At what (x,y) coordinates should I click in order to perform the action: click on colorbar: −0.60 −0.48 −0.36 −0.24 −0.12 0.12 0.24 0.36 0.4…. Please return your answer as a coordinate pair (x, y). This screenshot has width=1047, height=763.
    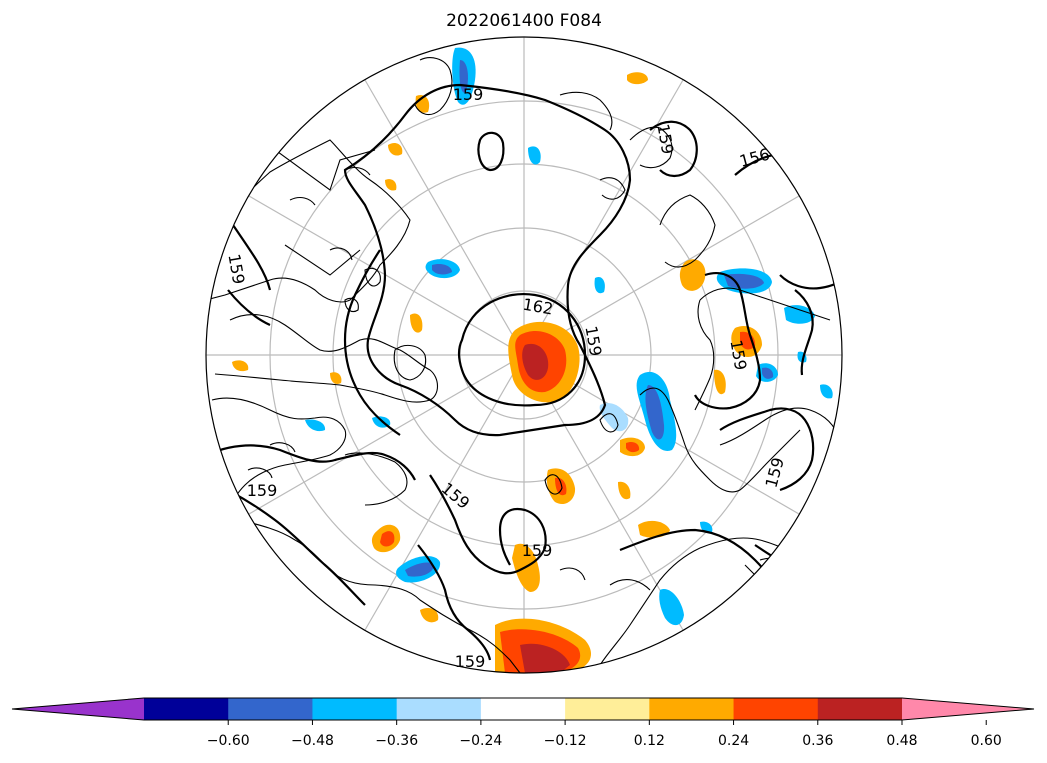
    Looking at the image, I should click on (523, 723).